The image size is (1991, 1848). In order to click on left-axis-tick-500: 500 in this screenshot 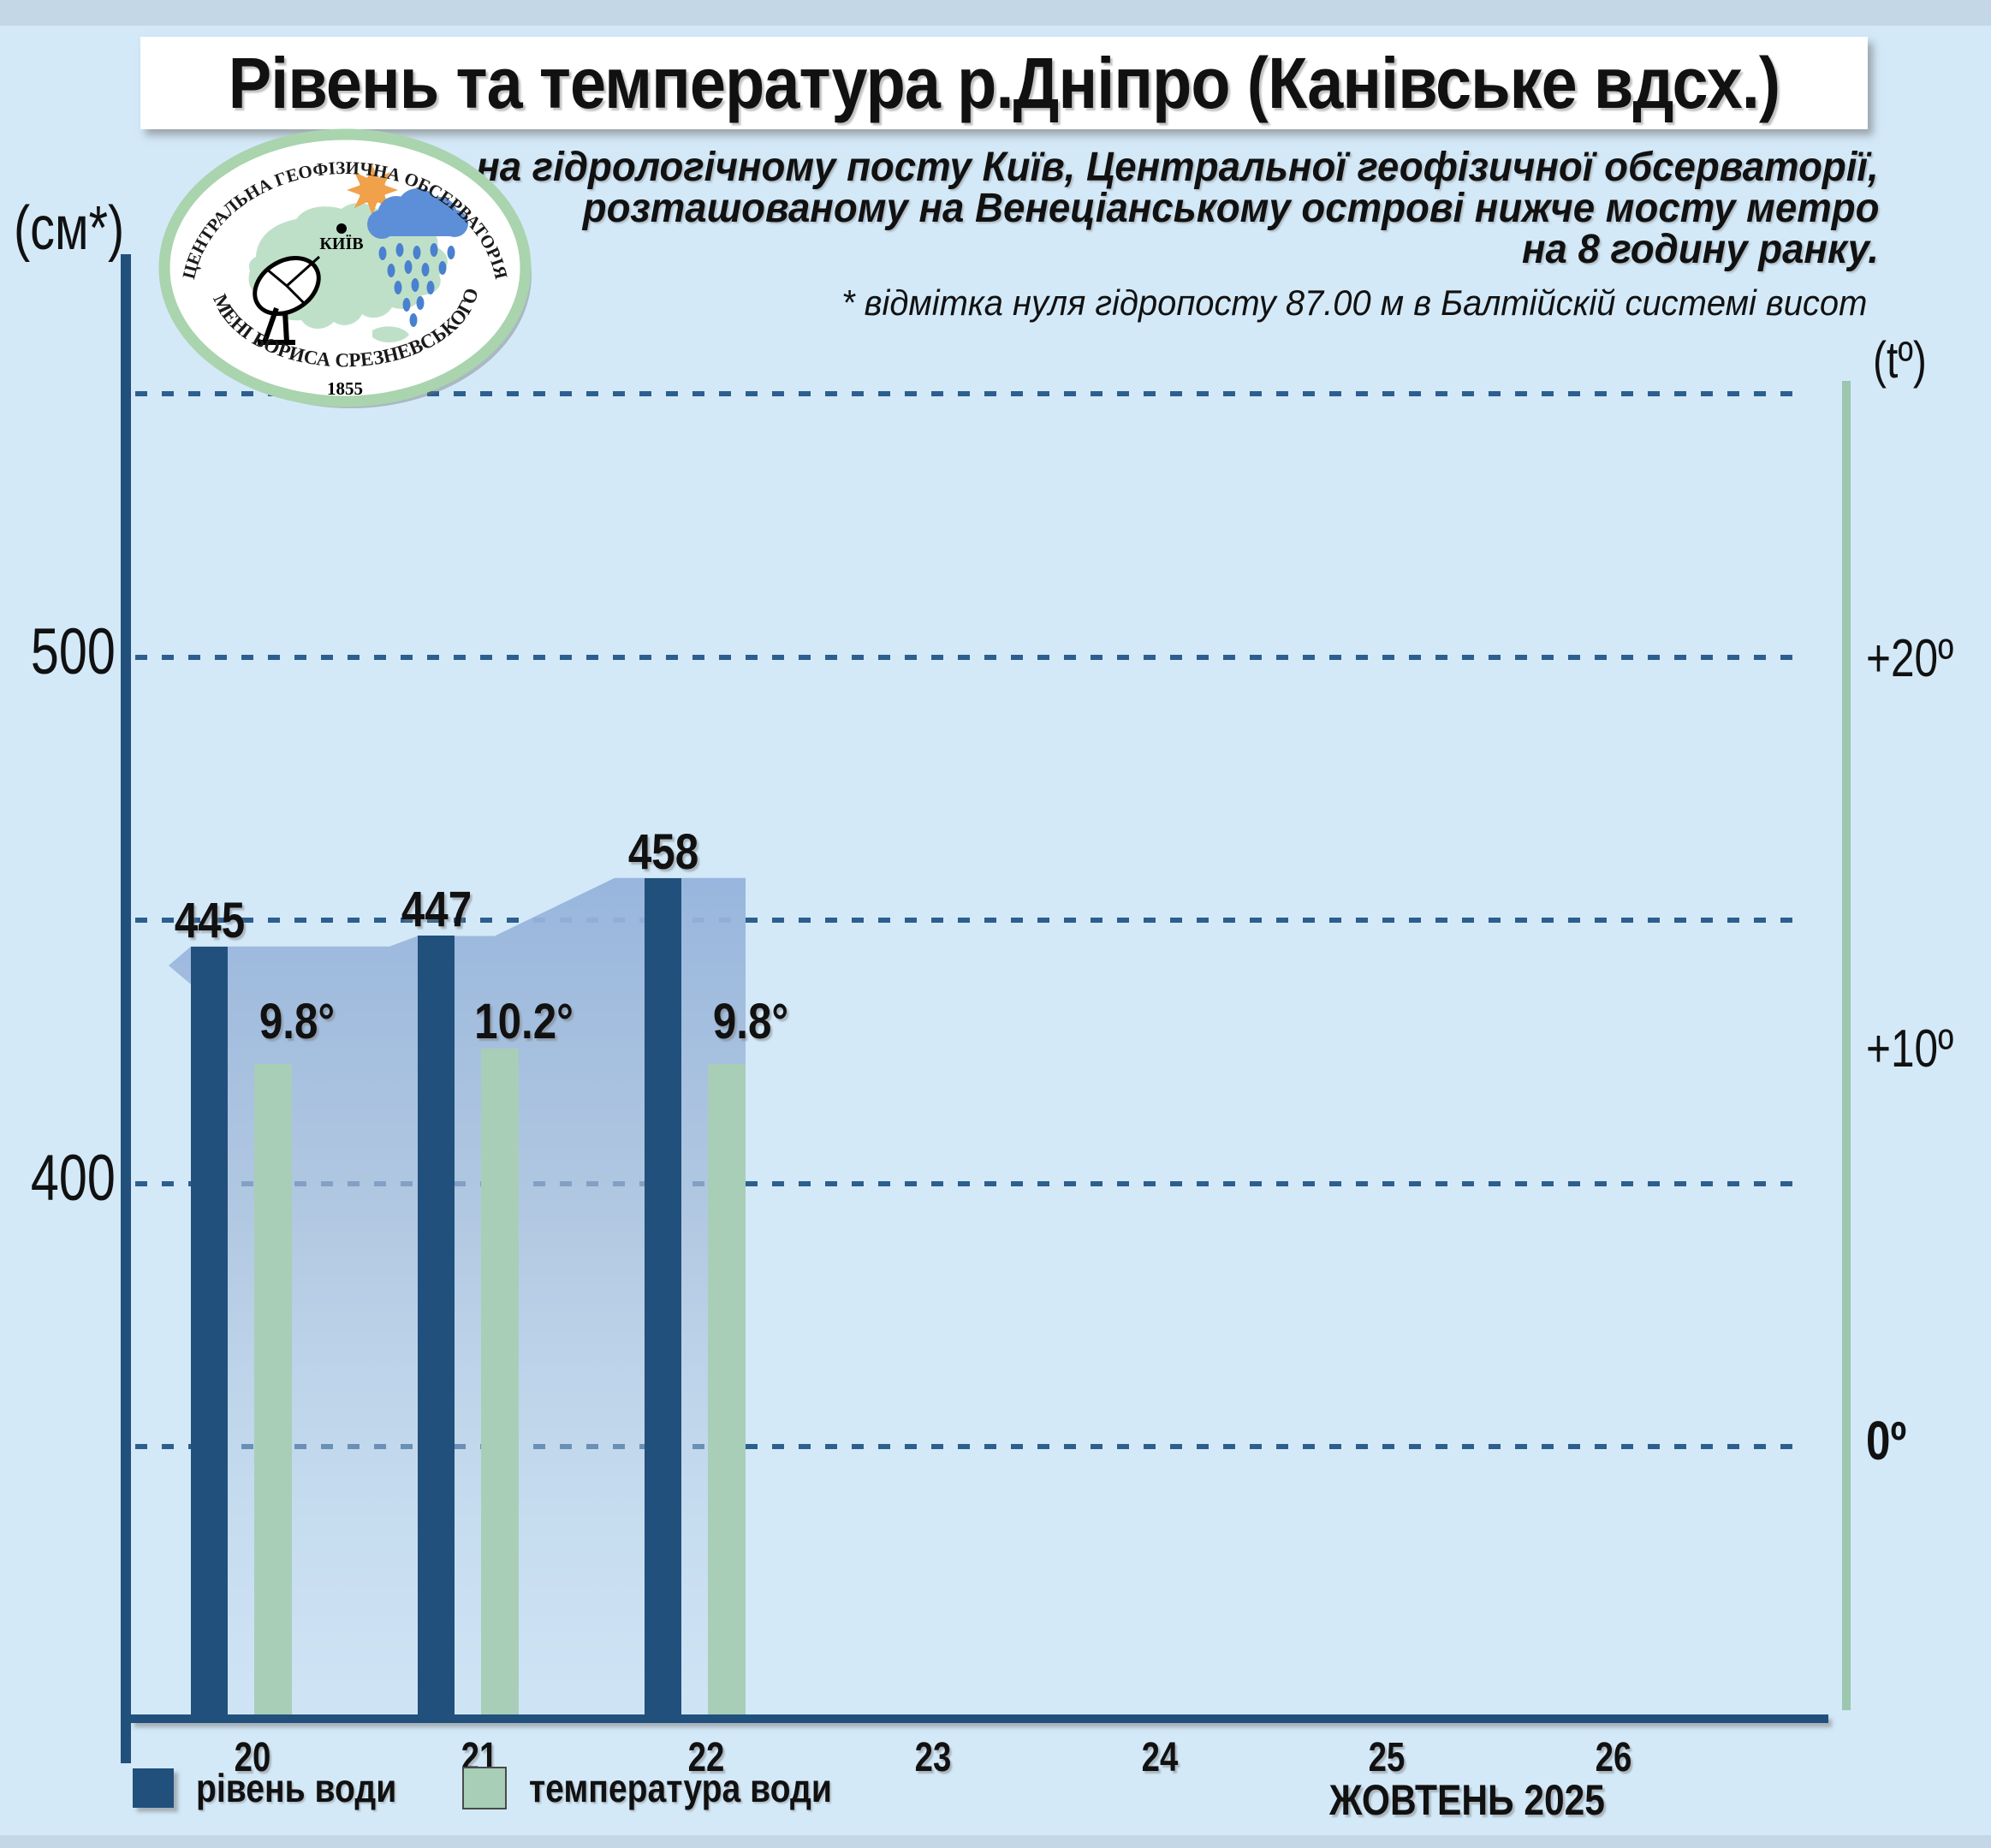, I will do `click(73, 651)`.